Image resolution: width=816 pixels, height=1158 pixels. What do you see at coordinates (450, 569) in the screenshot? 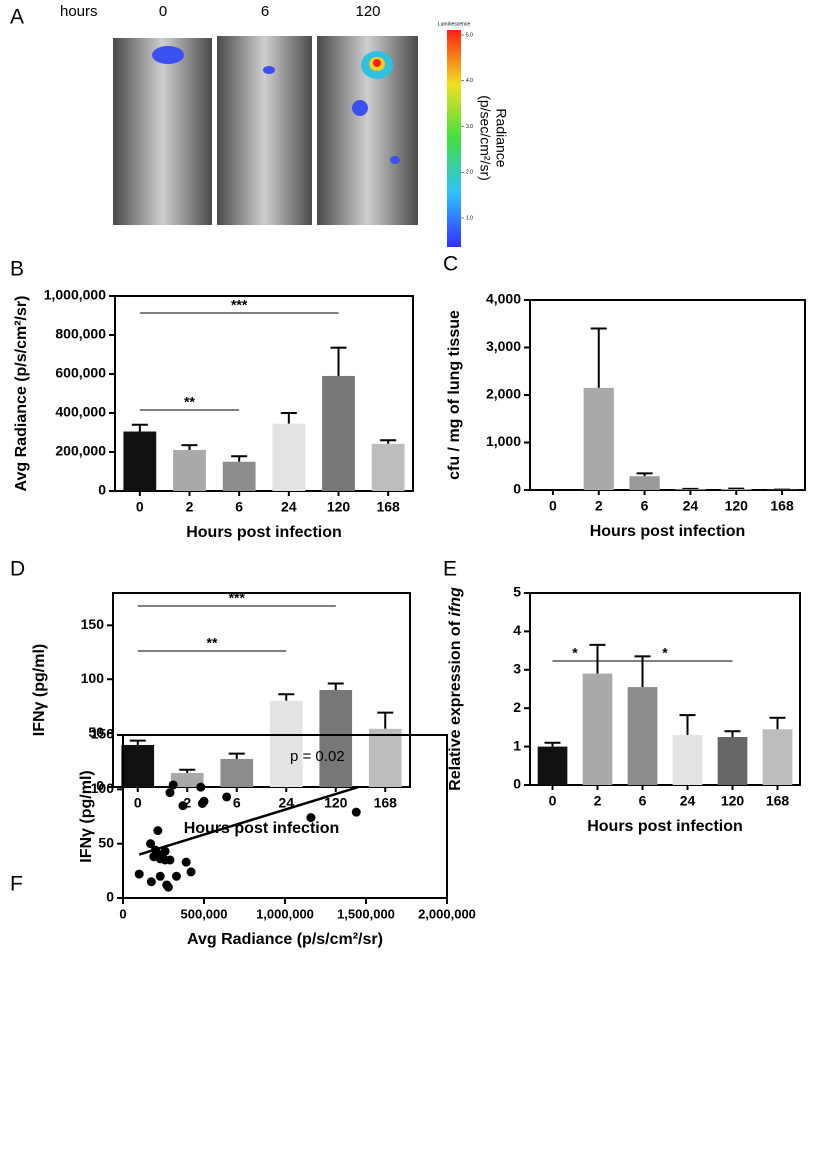
I see `panel-label: E` at bounding box center [450, 569].